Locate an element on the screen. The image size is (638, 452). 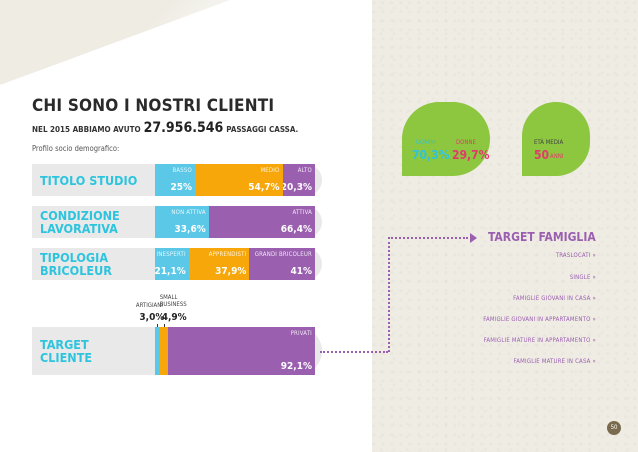
page-title: CHI SONO I NOSTRI CLIENTI is located at coordinates (153, 106).